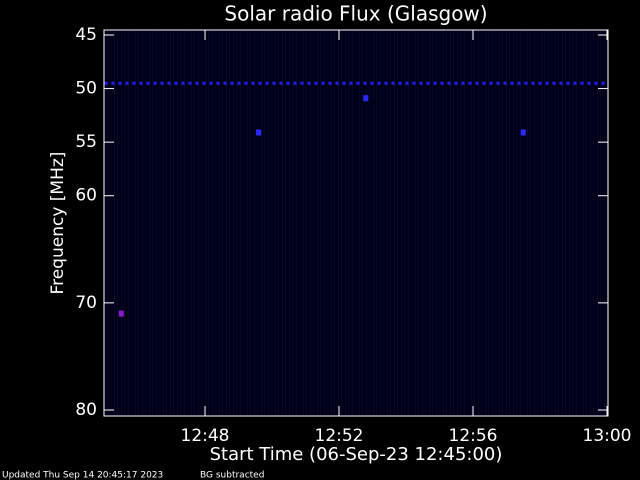 This screenshot has width=640, height=480. What do you see at coordinates (355, 14) in the screenshot?
I see `chart-title: Solar radio Flux (Glasgow)` at bounding box center [355, 14].